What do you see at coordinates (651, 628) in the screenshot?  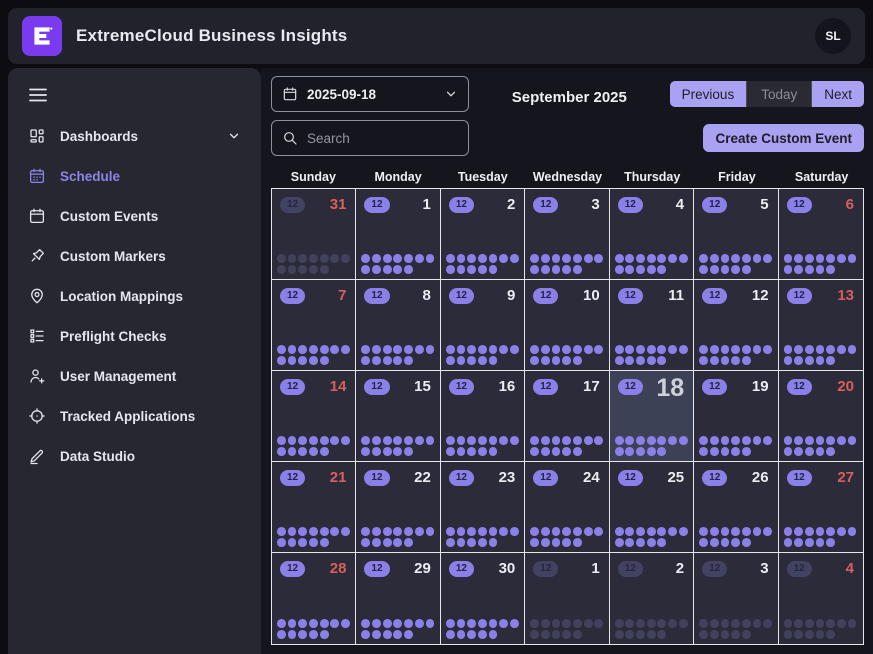 I see `event-dots` at bounding box center [651, 628].